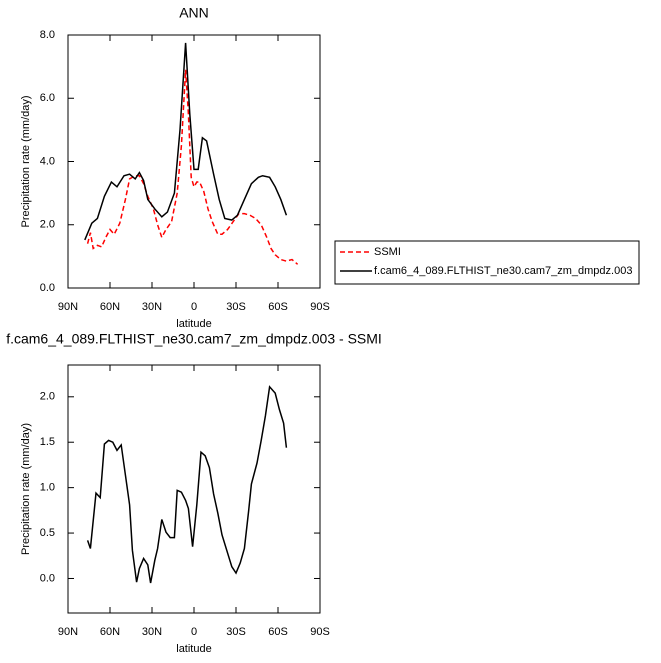 The image size is (661, 663). What do you see at coordinates (47, 35) in the screenshot?
I see `y-tick-label: 8.0` at bounding box center [47, 35].